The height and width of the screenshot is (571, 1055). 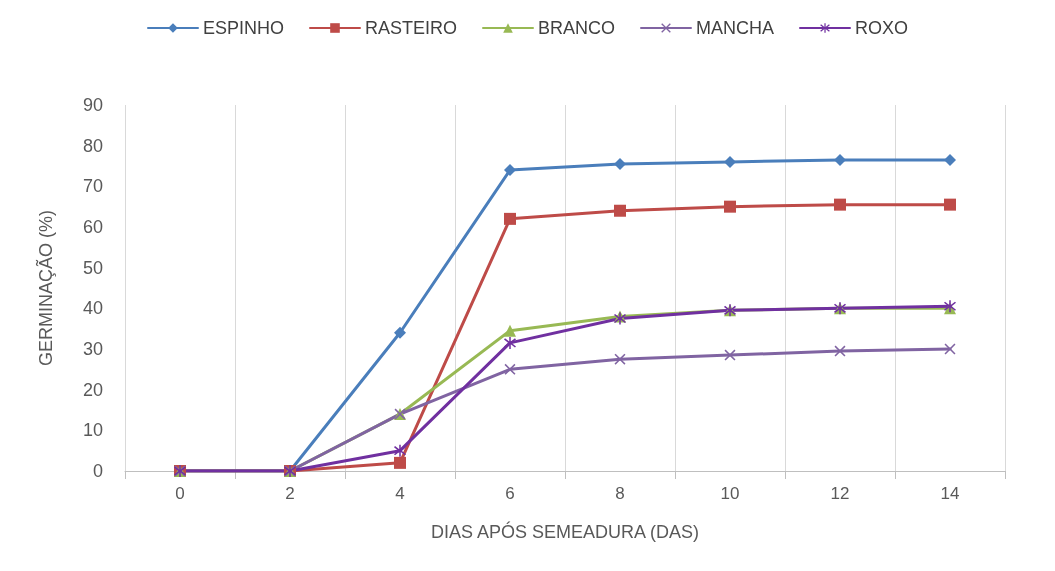 What do you see at coordinates (92, 105) in the screenshot?
I see `y-tick-label: 90` at bounding box center [92, 105].